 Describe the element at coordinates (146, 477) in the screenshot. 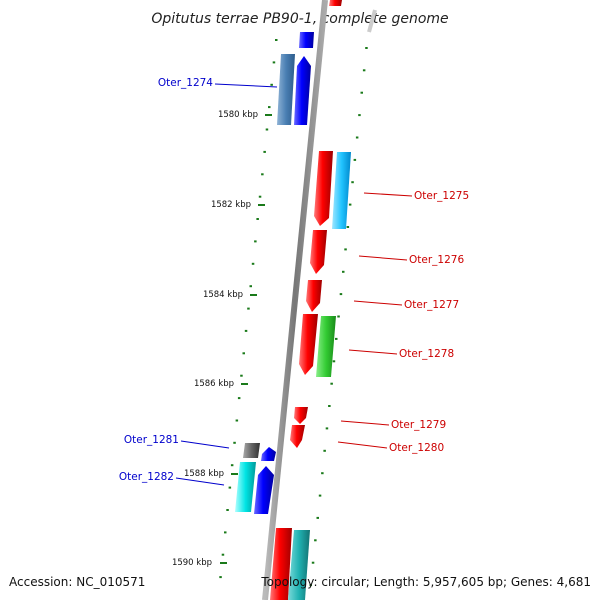

I see `gene-label-oter-1282: Oter_1282` at that location.